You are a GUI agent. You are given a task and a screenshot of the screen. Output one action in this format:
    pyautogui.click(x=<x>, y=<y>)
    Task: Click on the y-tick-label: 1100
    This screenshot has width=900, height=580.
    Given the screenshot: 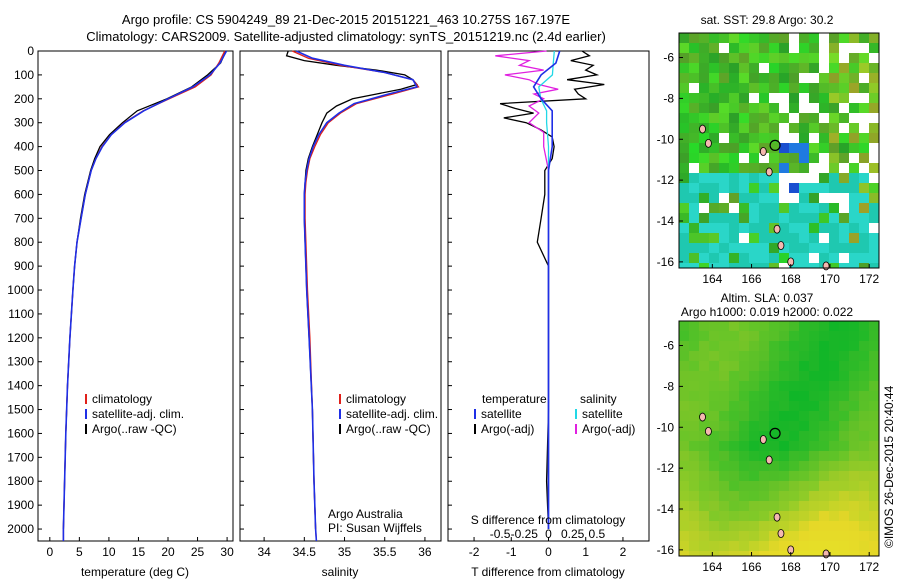 What is the action you would take?
    pyautogui.click(x=21, y=314)
    